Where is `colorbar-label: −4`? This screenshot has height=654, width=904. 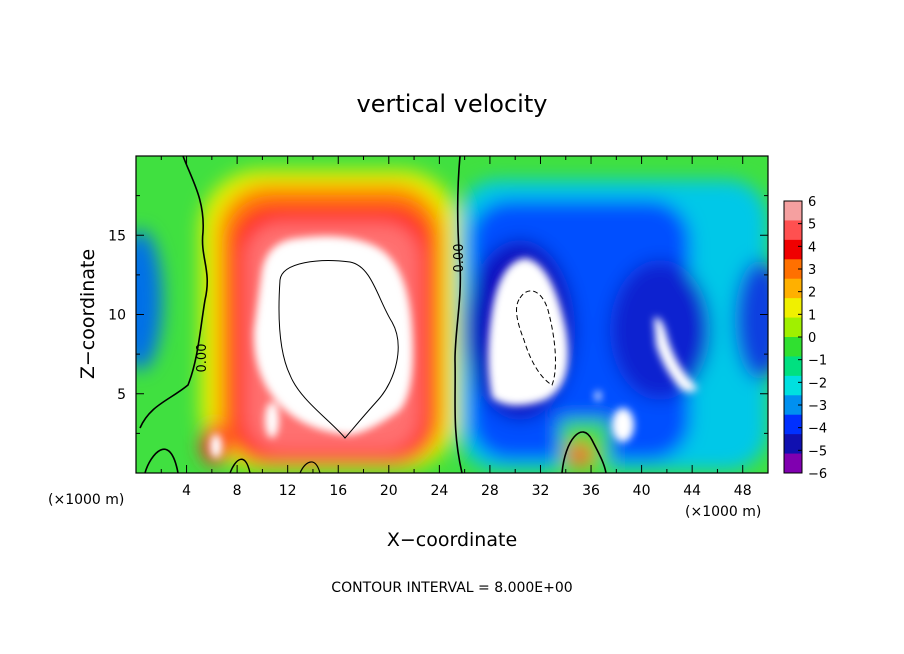
colorbar-label: −4 is located at coordinates (817, 429).